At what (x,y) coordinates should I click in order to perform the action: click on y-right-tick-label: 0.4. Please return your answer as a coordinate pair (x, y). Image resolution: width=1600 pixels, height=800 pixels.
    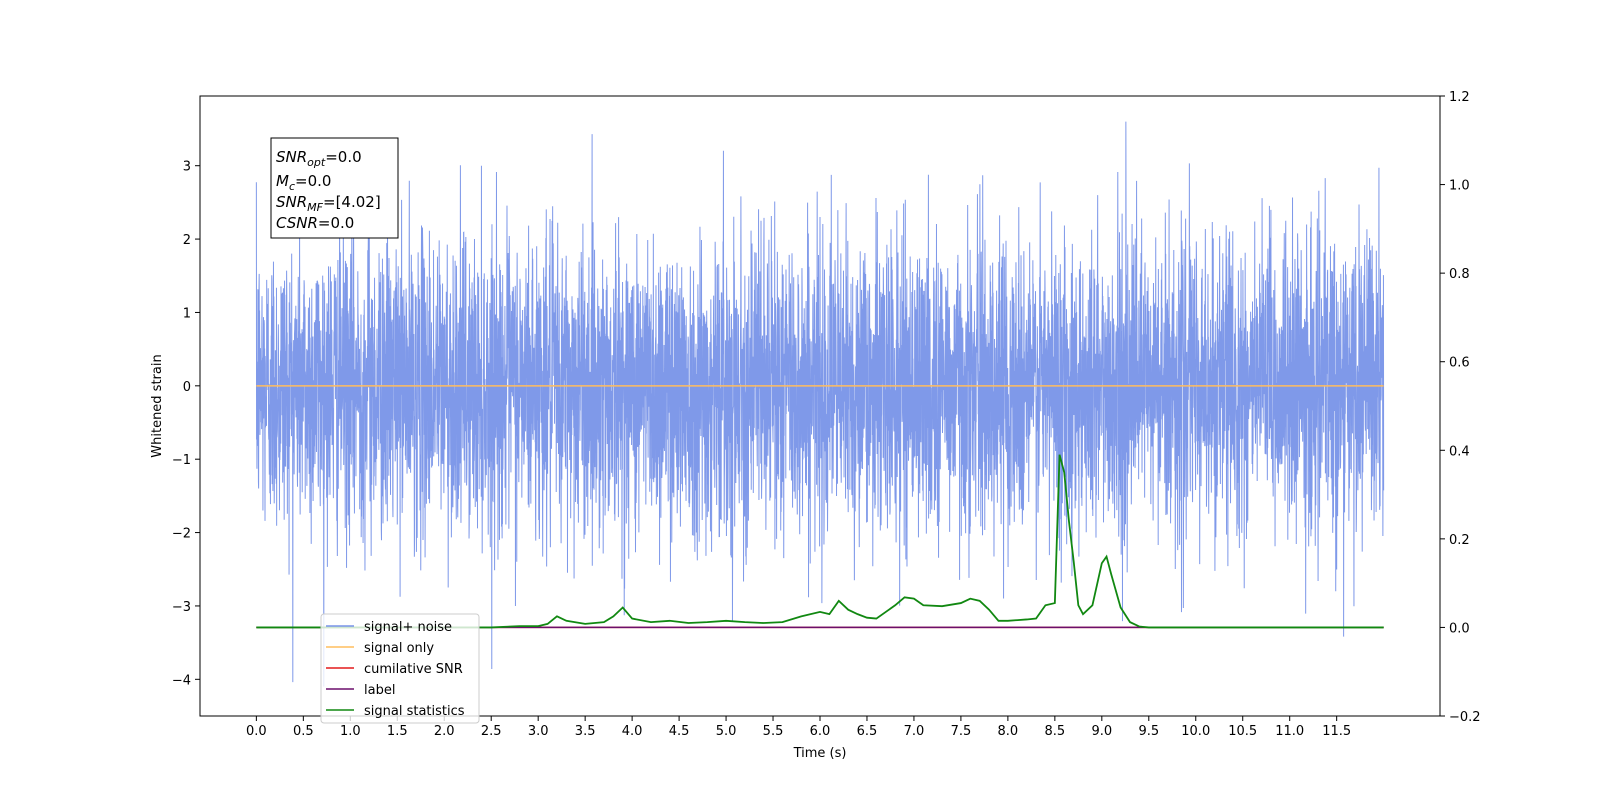
    Looking at the image, I should click on (1459, 451).